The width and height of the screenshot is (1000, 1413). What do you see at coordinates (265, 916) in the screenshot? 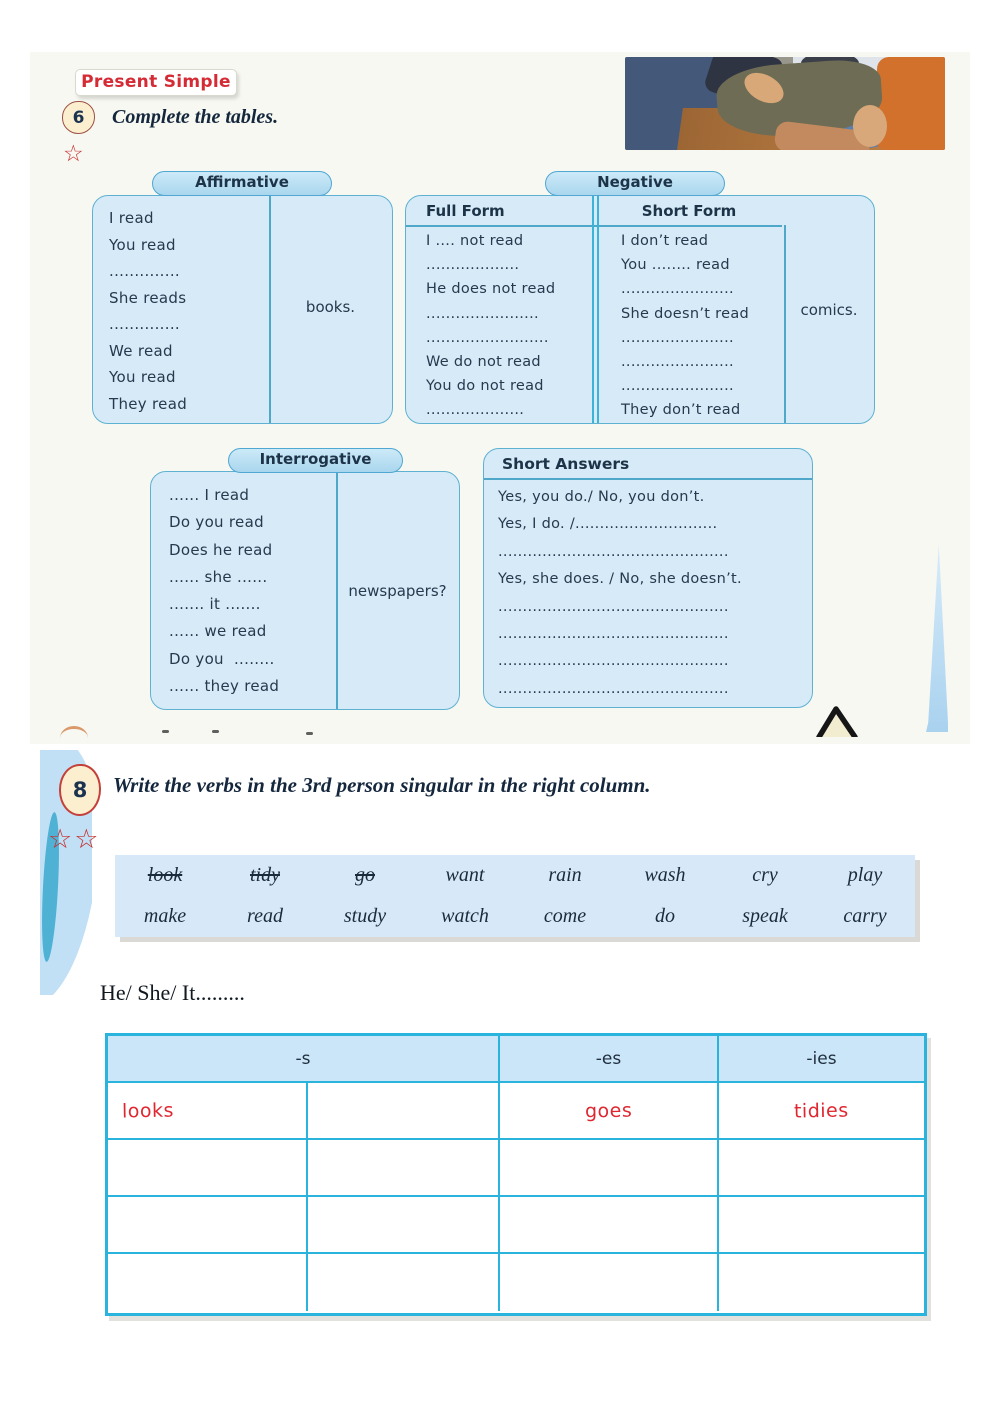
I see `word-bank-item: read` at bounding box center [265, 916].